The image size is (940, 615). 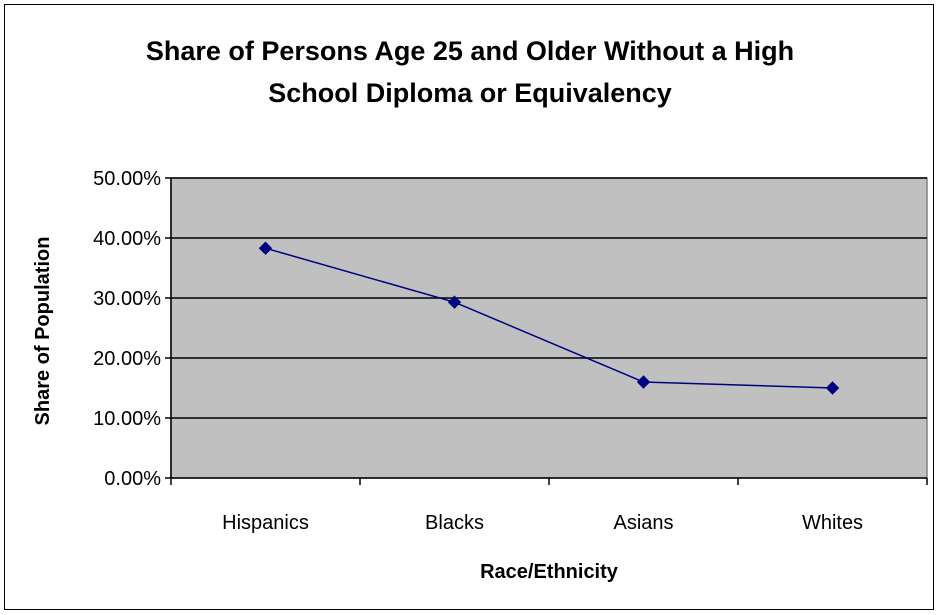 What do you see at coordinates (127, 239) in the screenshot?
I see `y-tick-label: 40.00%` at bounding box center [127, 239].